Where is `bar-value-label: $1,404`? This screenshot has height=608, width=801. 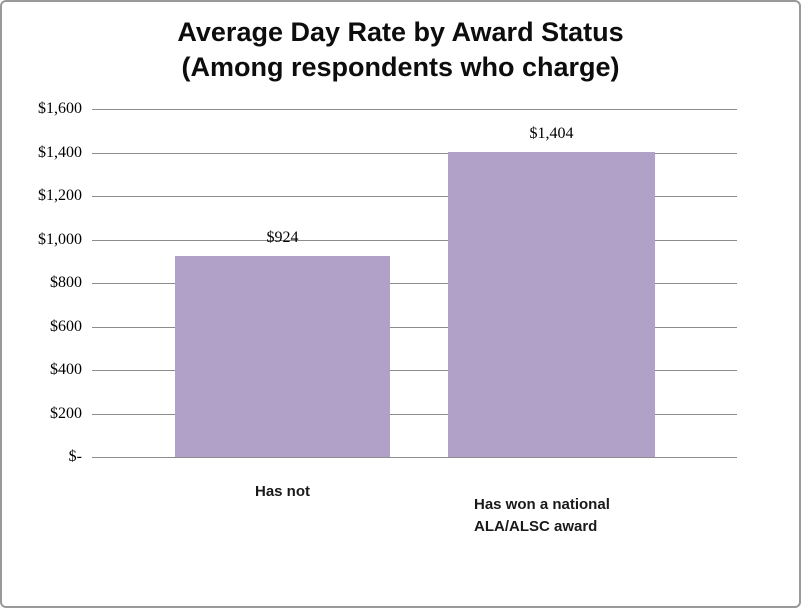
bar-value-label: $1,404 is located at coordinates (551, 133).